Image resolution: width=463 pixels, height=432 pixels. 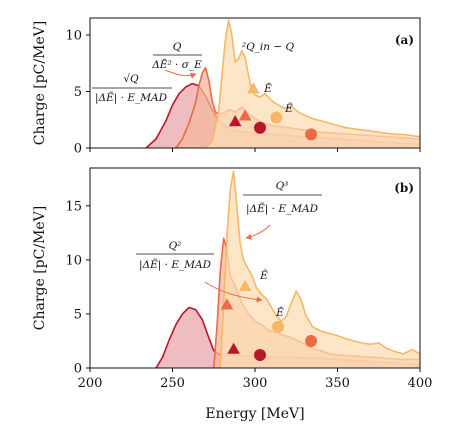 What do you see at coordinates (263, 275) in the screenshot?
I see `panel-b-ann-etilde: Ẽ` at bounding box center [263, 275].